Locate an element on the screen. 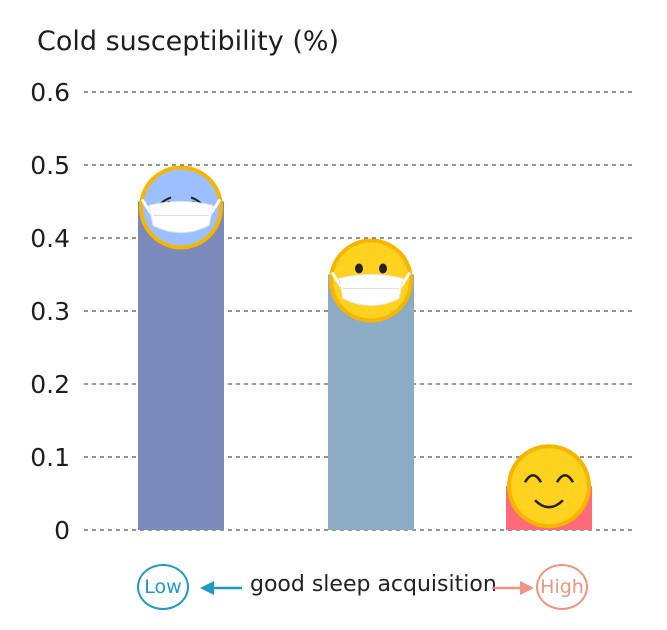 The image size is (667, 630). chart-title: Cold susceptibility (%) is located at coordinates (188, 41).